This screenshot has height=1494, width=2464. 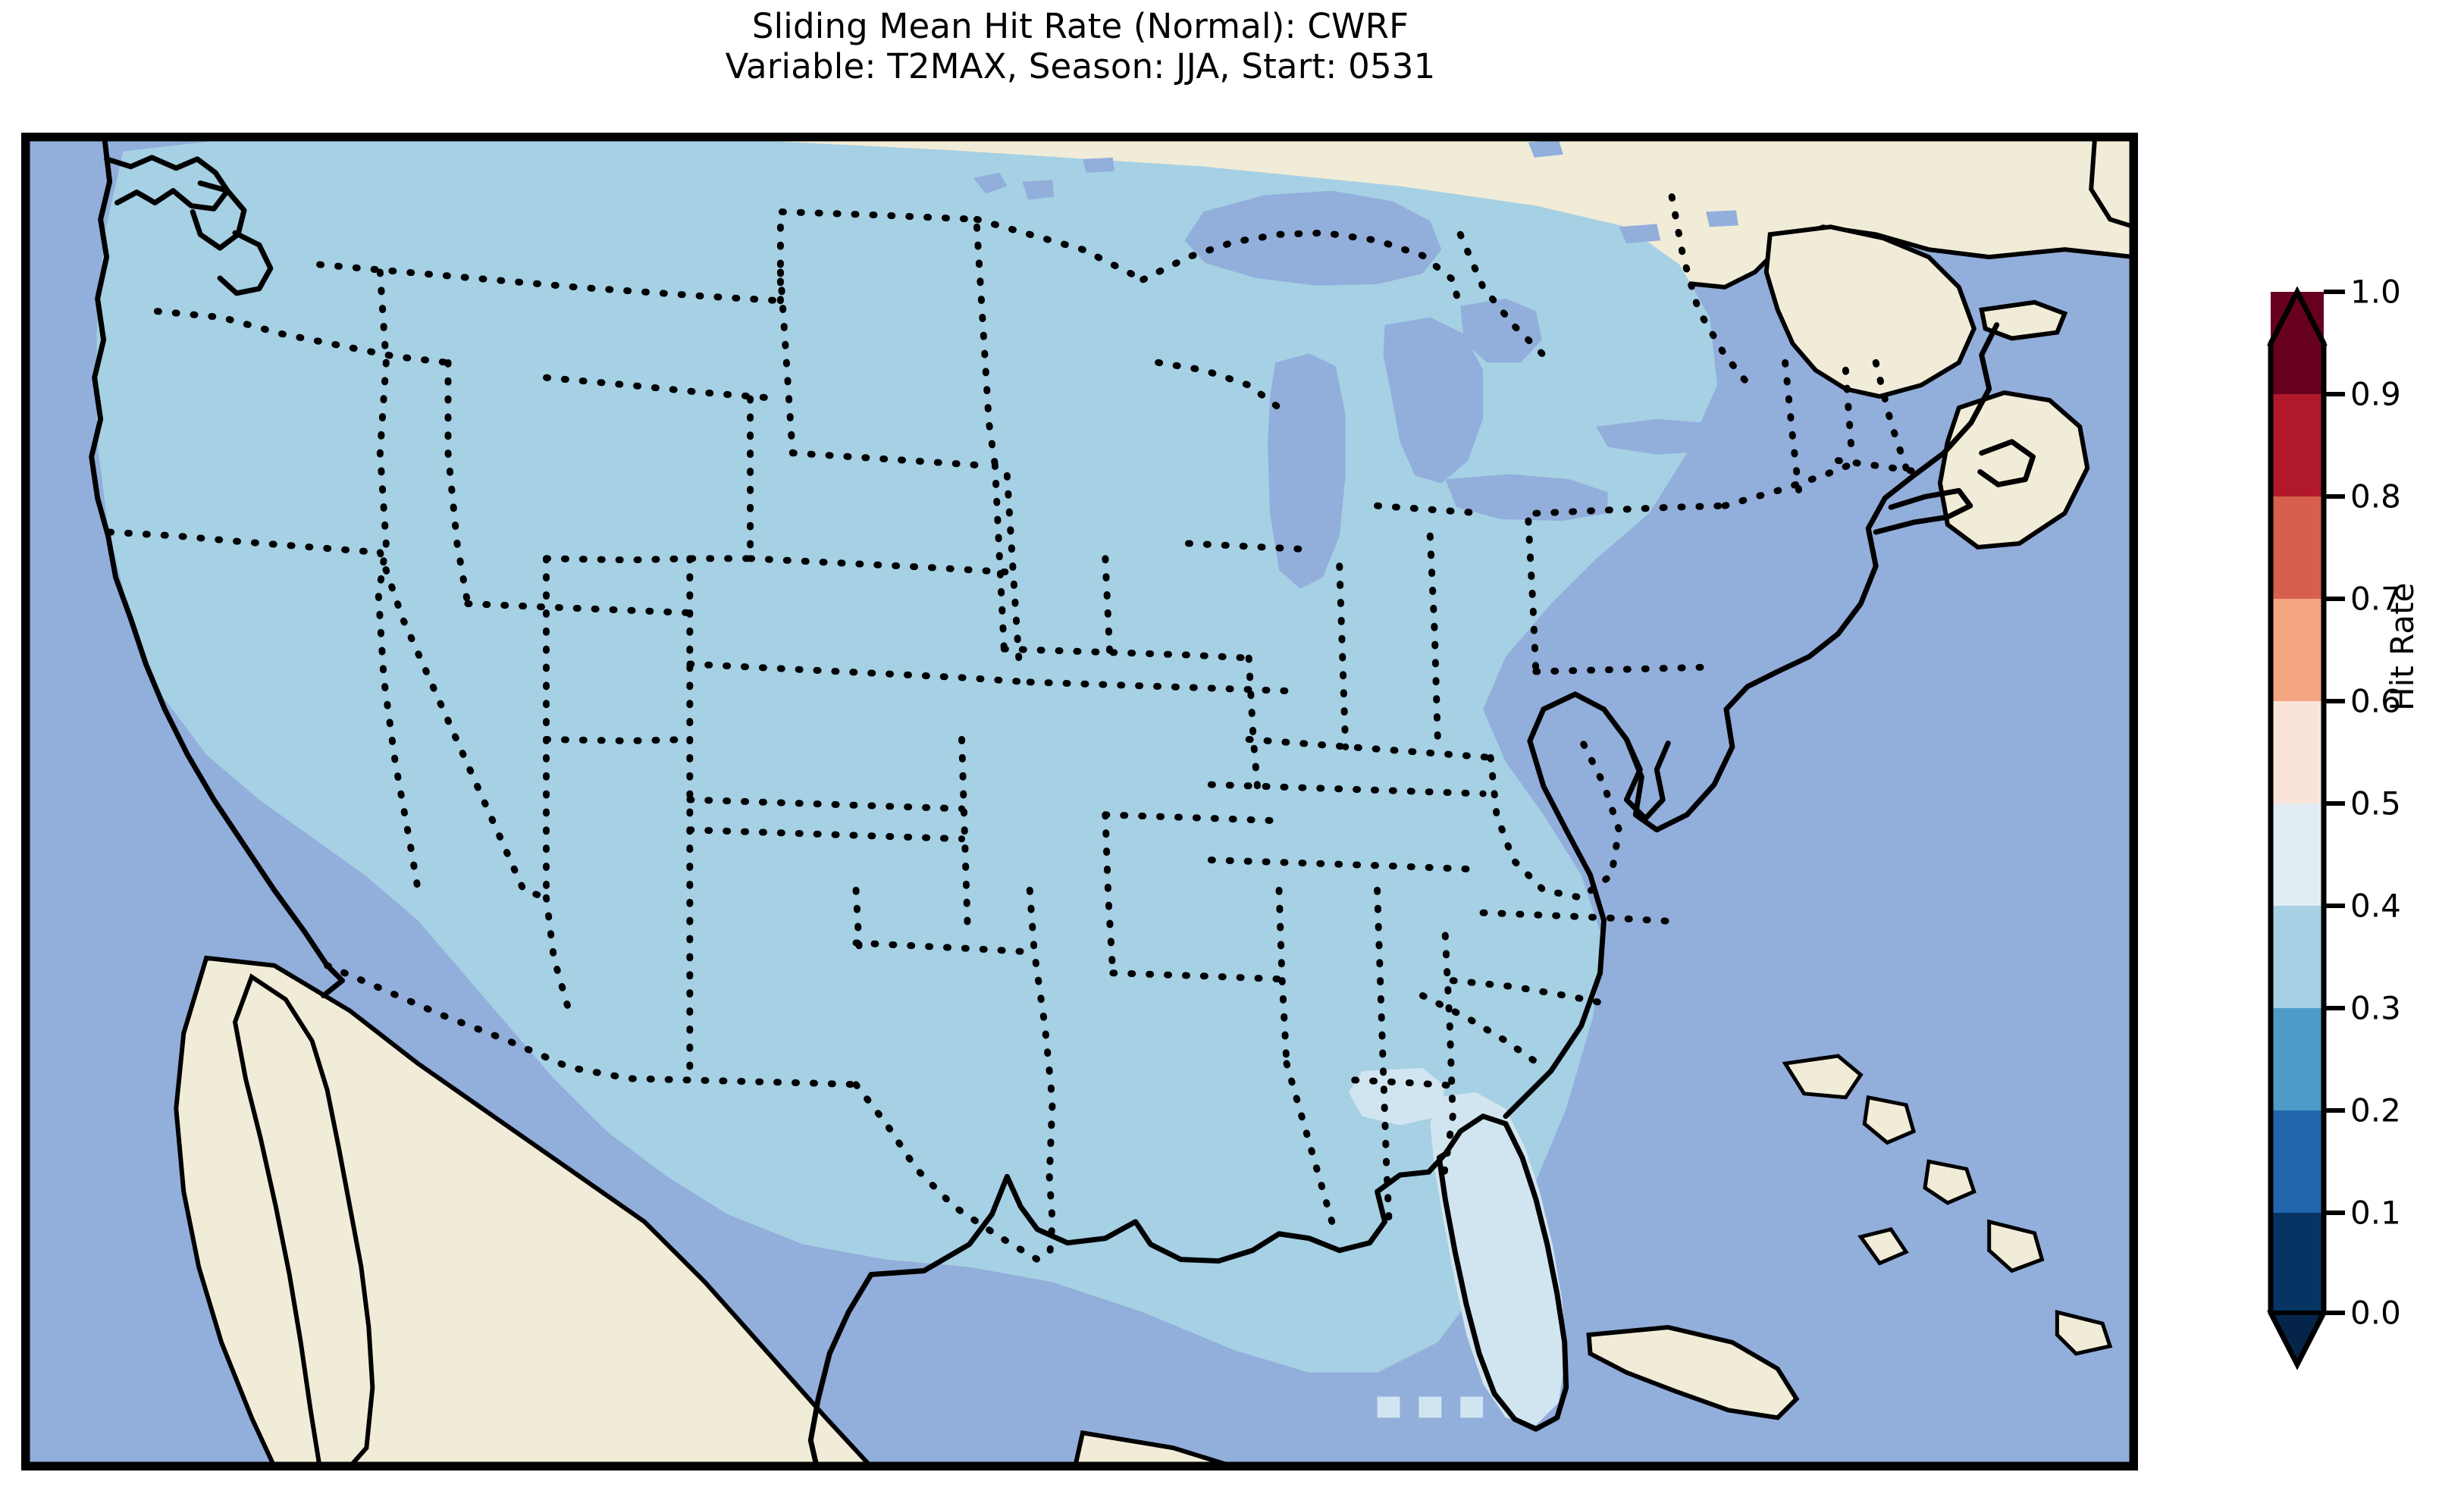 What do you see at coordinates (2297, 343) in the screenshot?
I see `band-0.9-1.0` at bounding box center [2297, 343].